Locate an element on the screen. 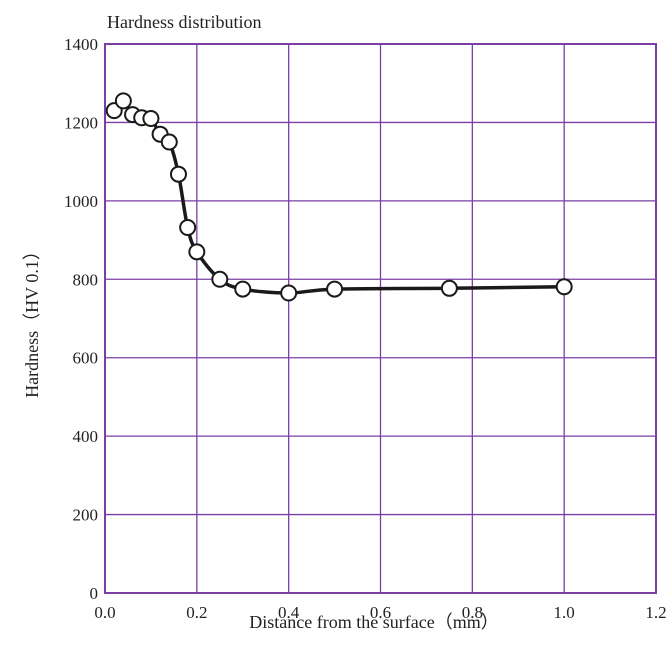 The height and width of the screenshot is (659, 671). chart-title: Hardness distribution is located at coordinates (184, 22).